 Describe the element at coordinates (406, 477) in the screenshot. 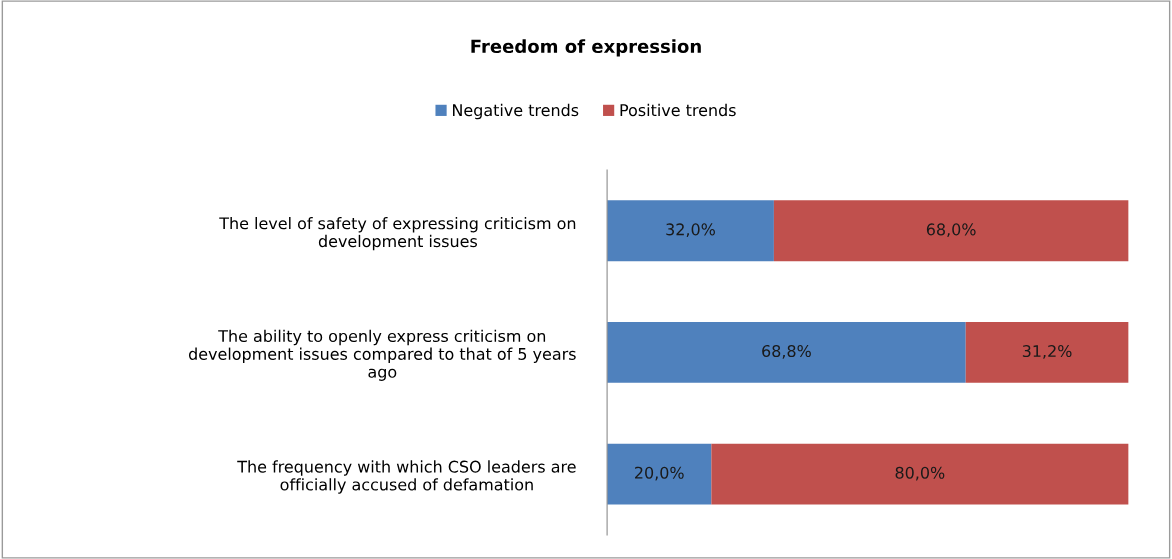

I see `y-tick-label: The frequency with which CSO leaders are officially accused of defamation` at that location.